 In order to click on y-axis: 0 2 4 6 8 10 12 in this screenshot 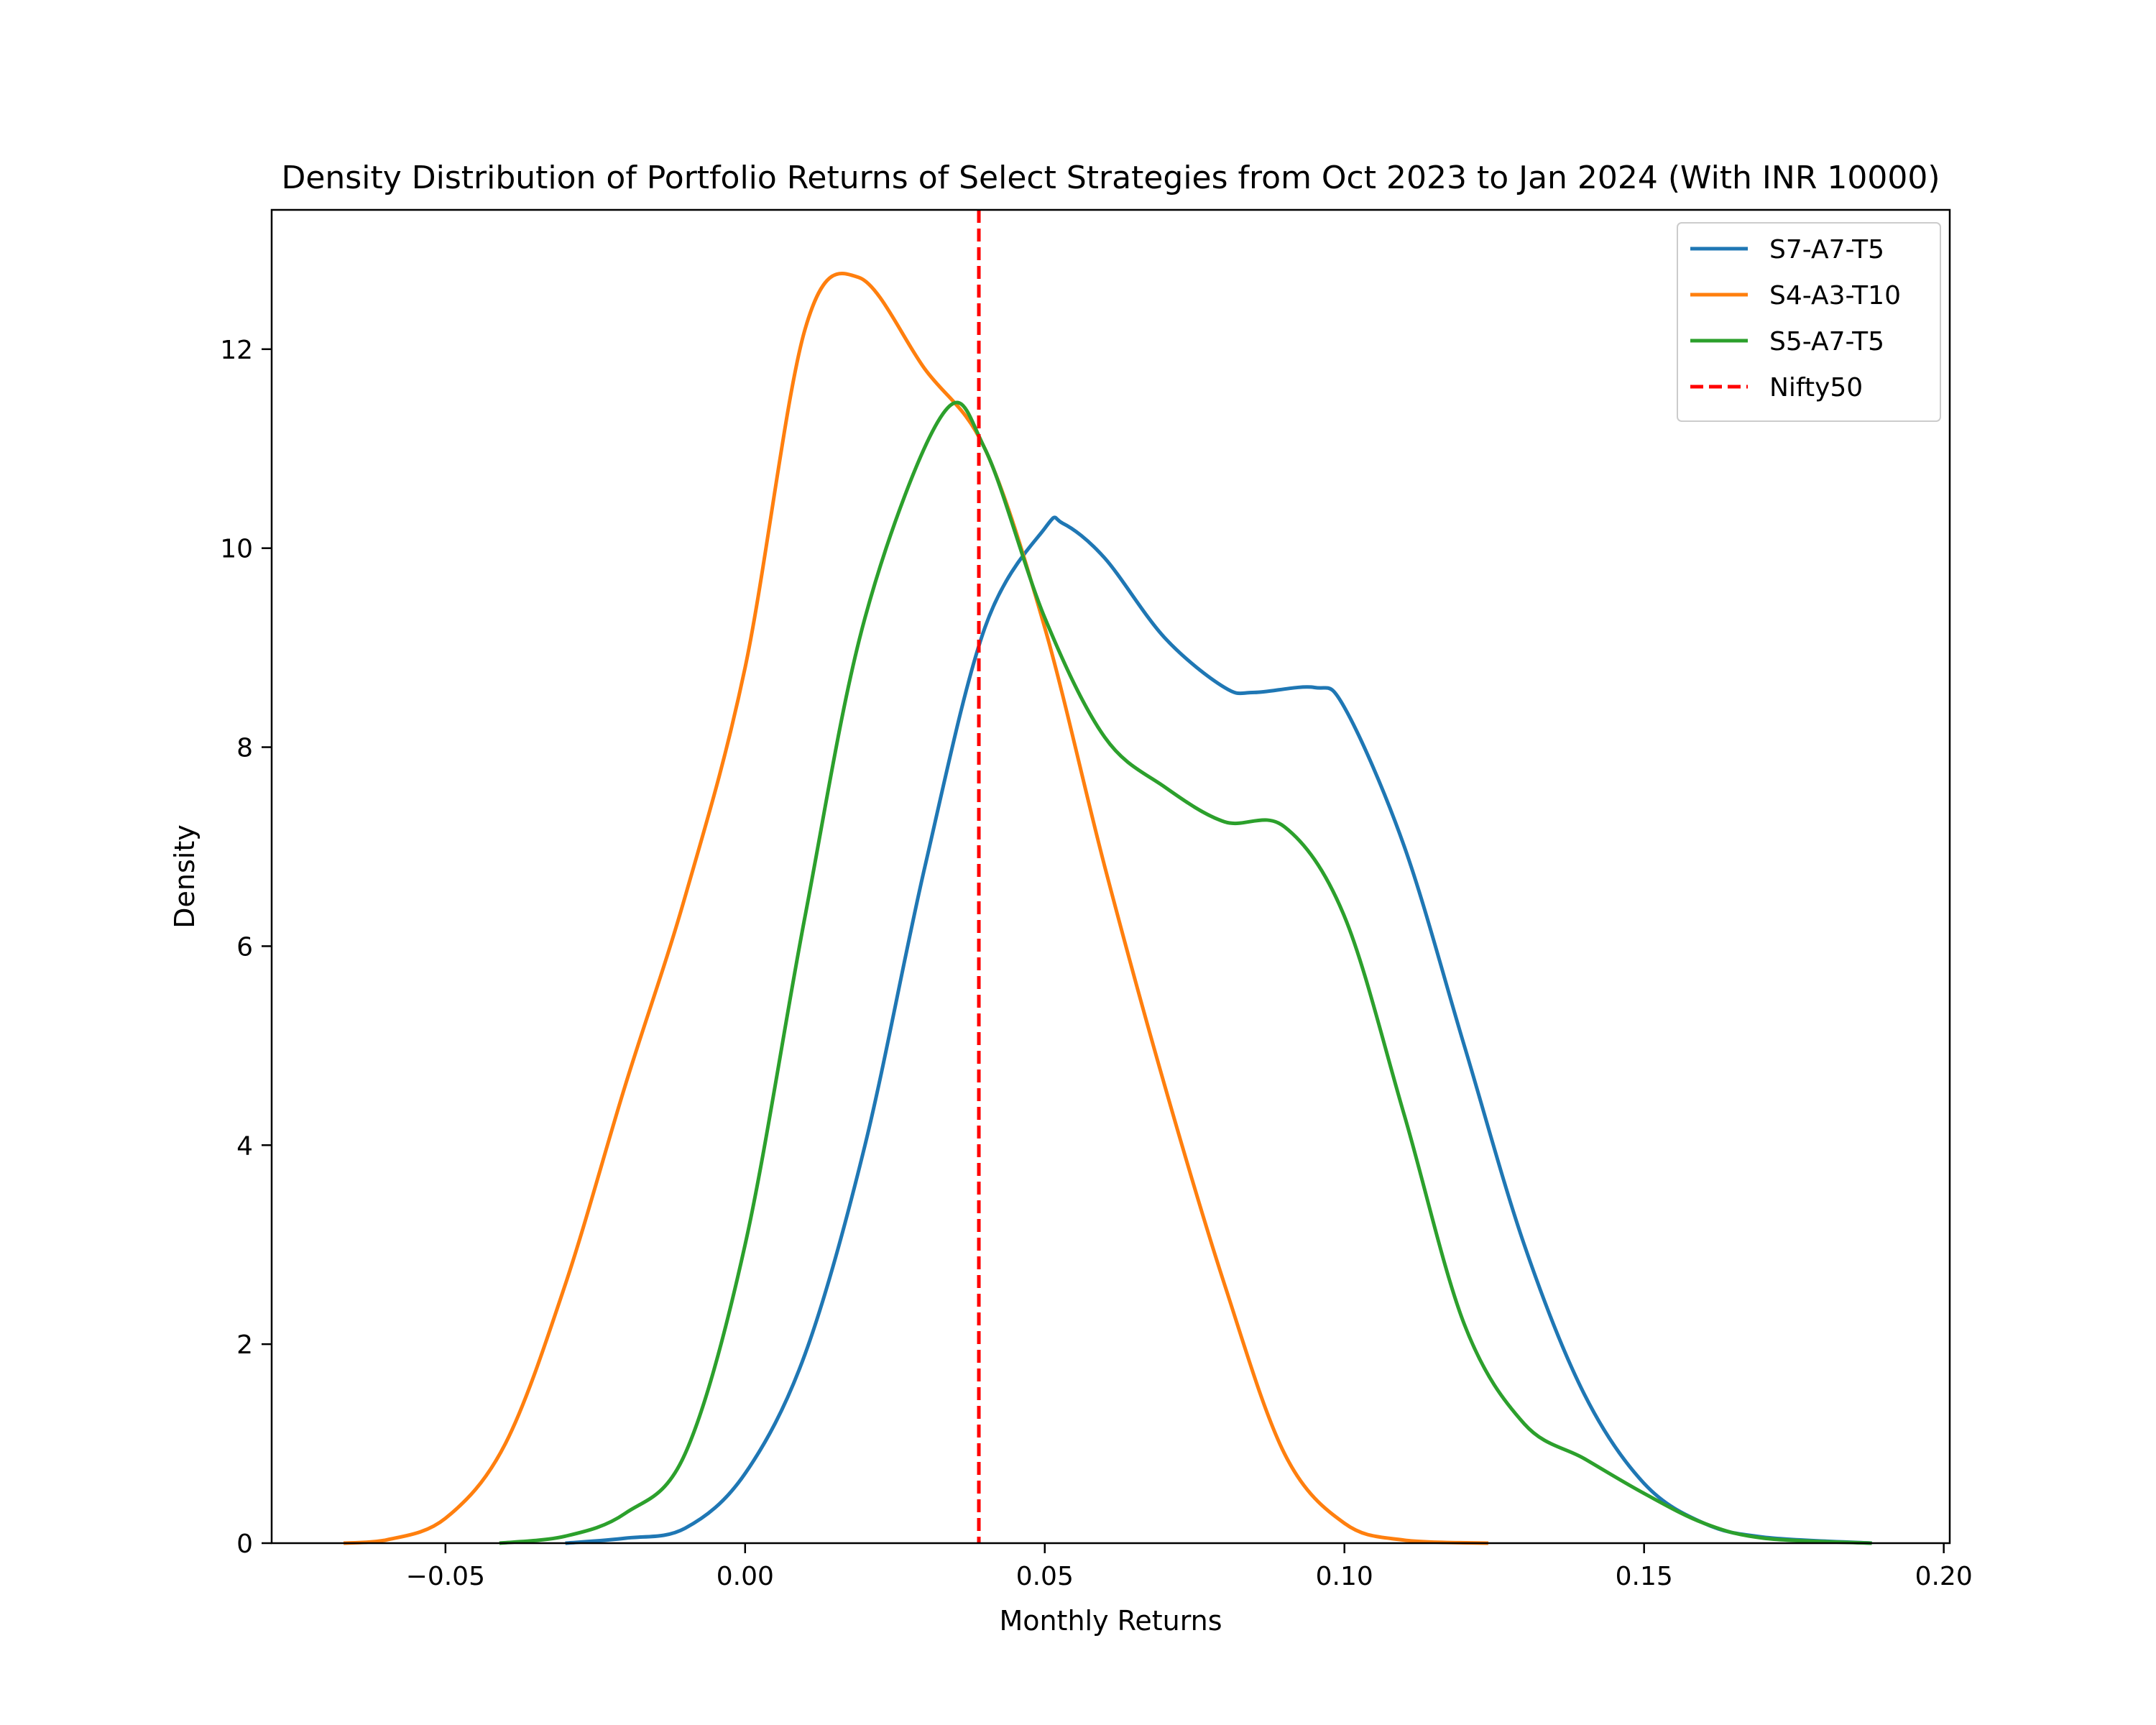, I will do `click(246, 947)`.